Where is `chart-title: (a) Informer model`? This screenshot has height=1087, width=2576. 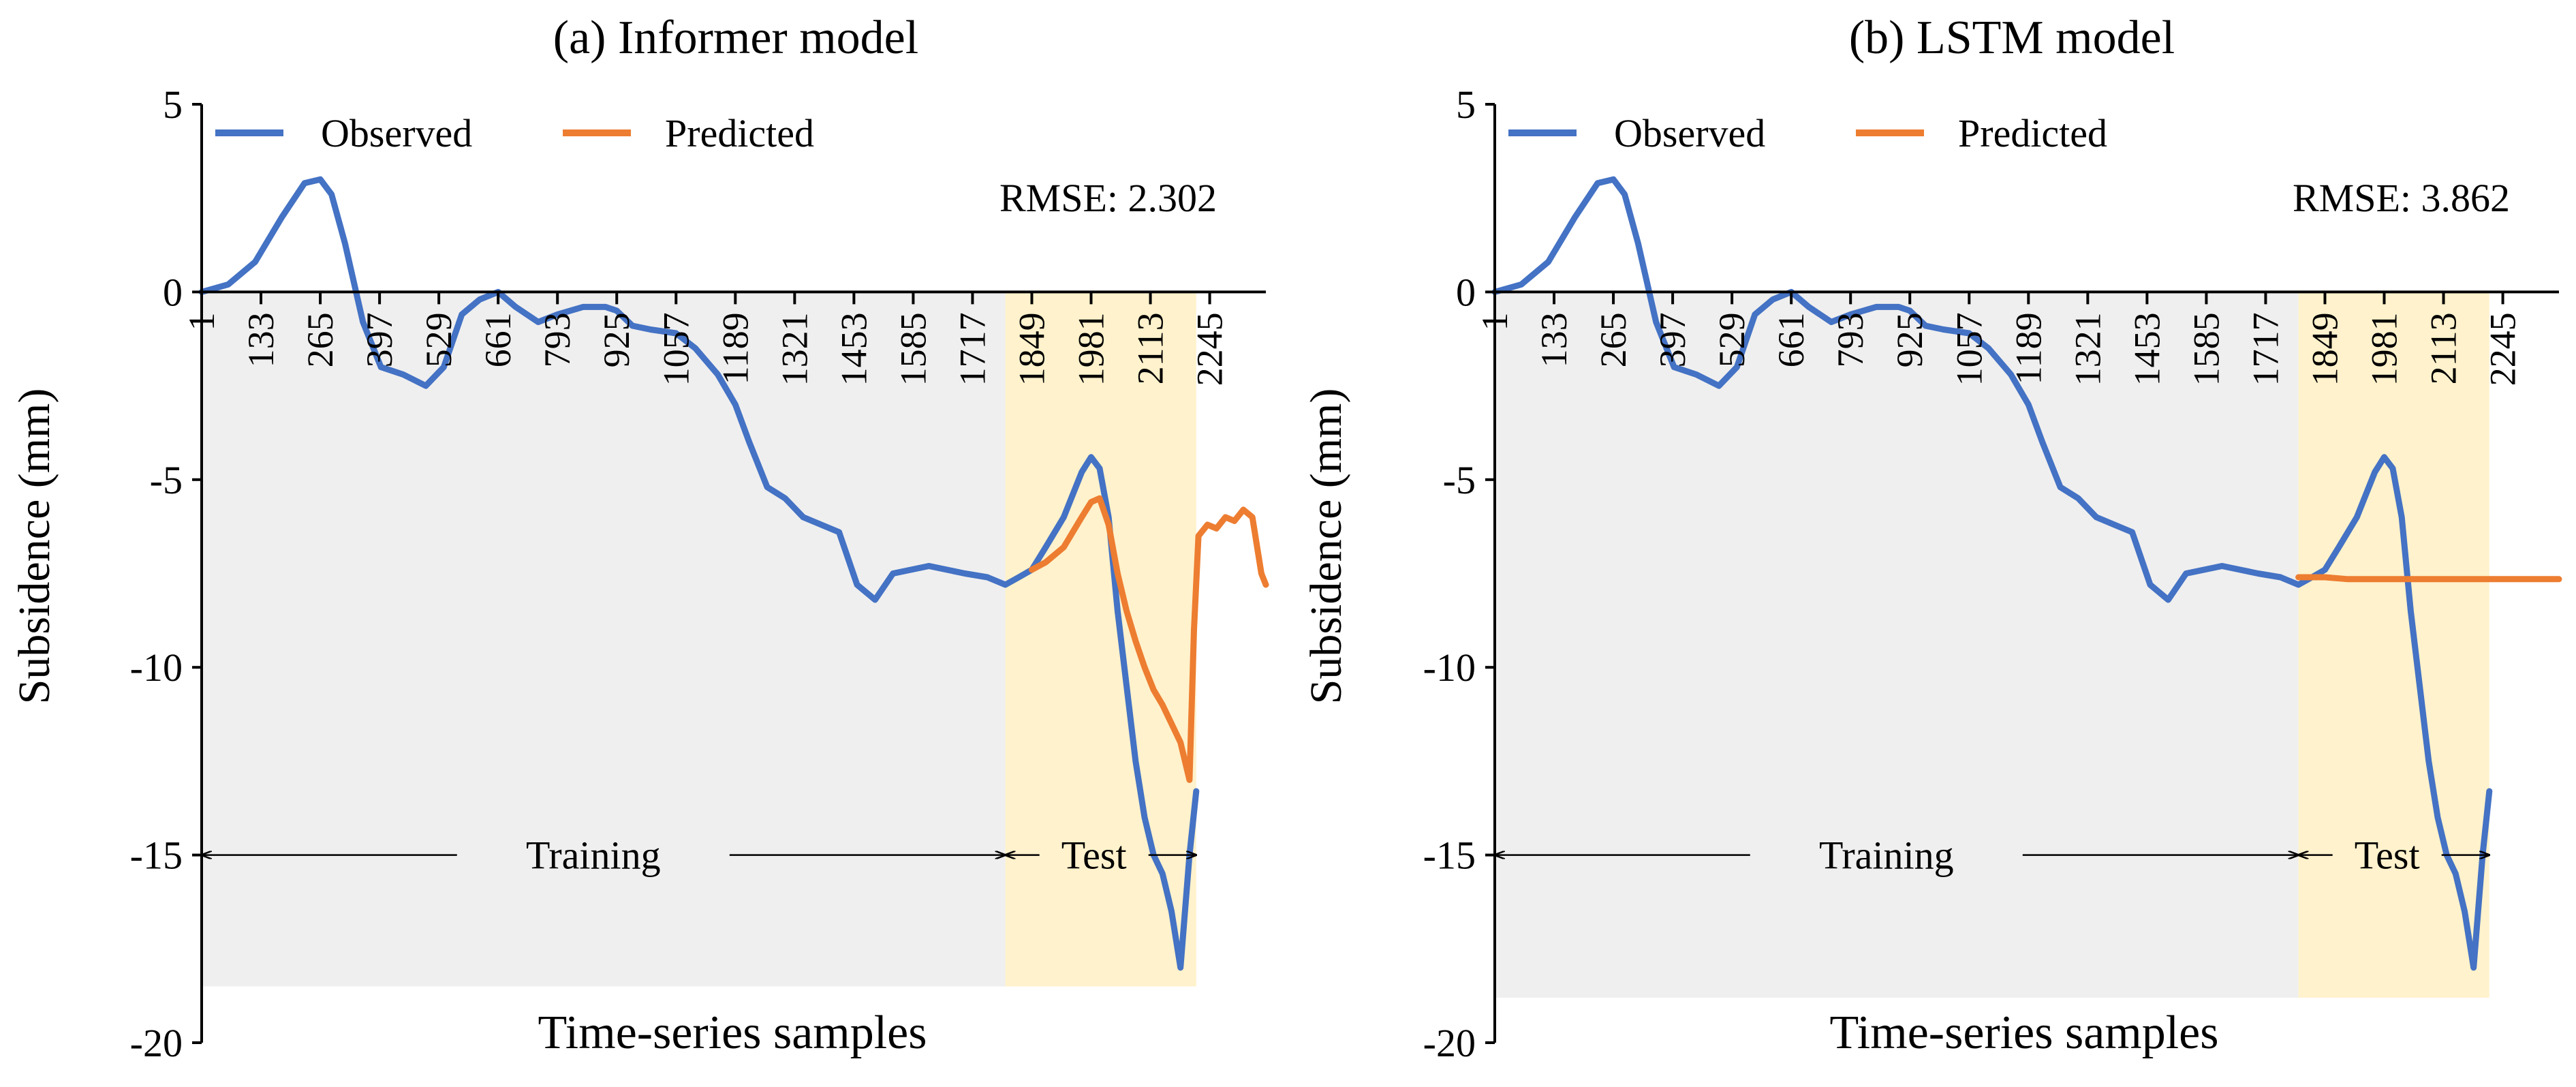
chart-title: (a) Informer model is located at coordinates (735, 38).